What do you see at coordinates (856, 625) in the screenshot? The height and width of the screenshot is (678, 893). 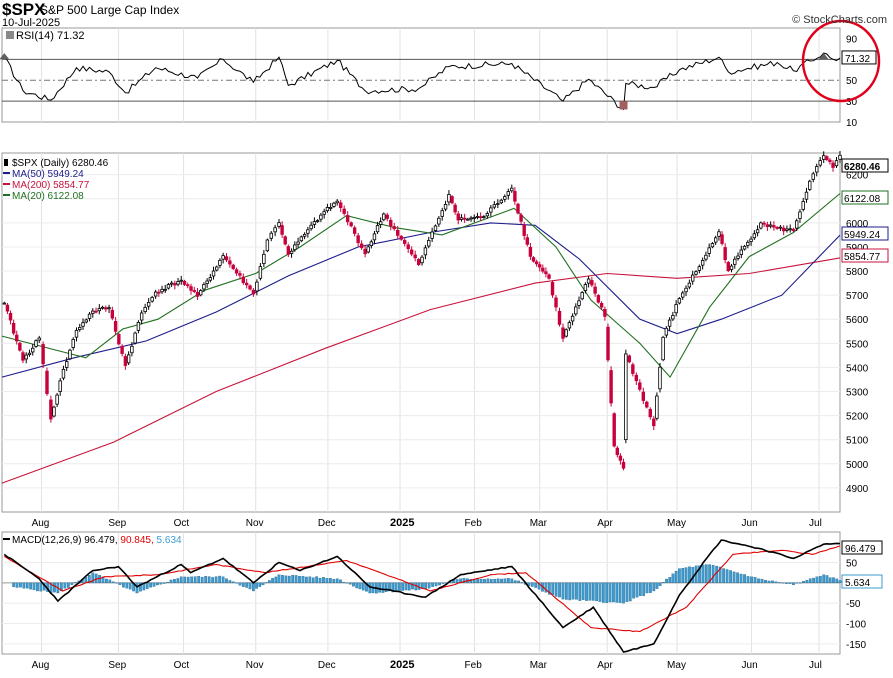 I see `macd-tick-label: -100` at bounding box center [856, 625].